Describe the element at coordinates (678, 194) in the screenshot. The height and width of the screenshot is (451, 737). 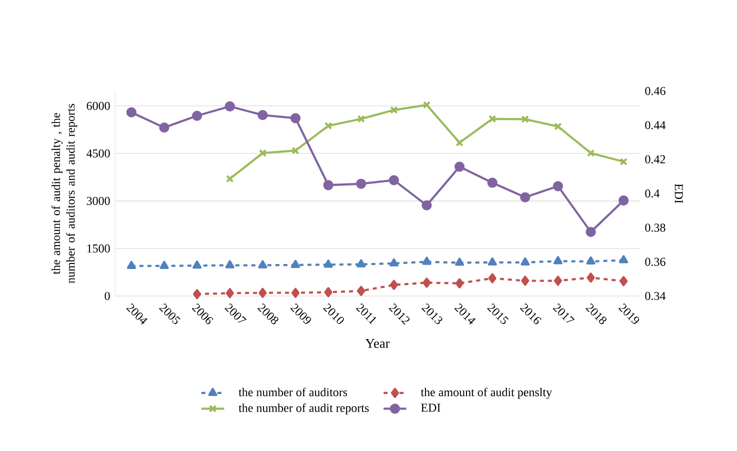
I see `y2-axis-title: EDI` at that location.